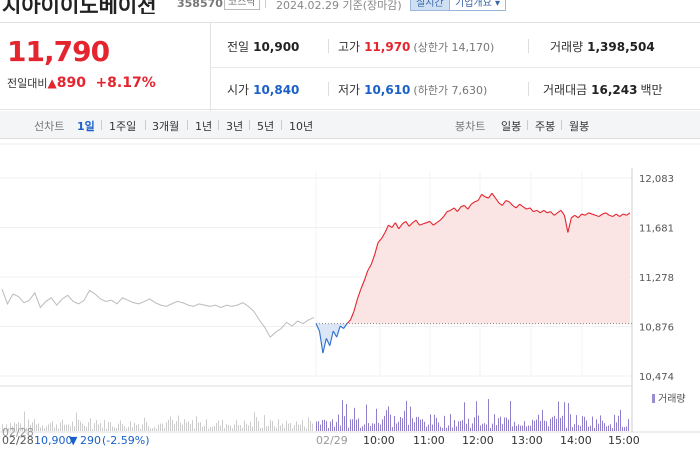  Describe the element at coordinates (301, 126) in the screenshot. I see `tab-10y: 10년` at that location.